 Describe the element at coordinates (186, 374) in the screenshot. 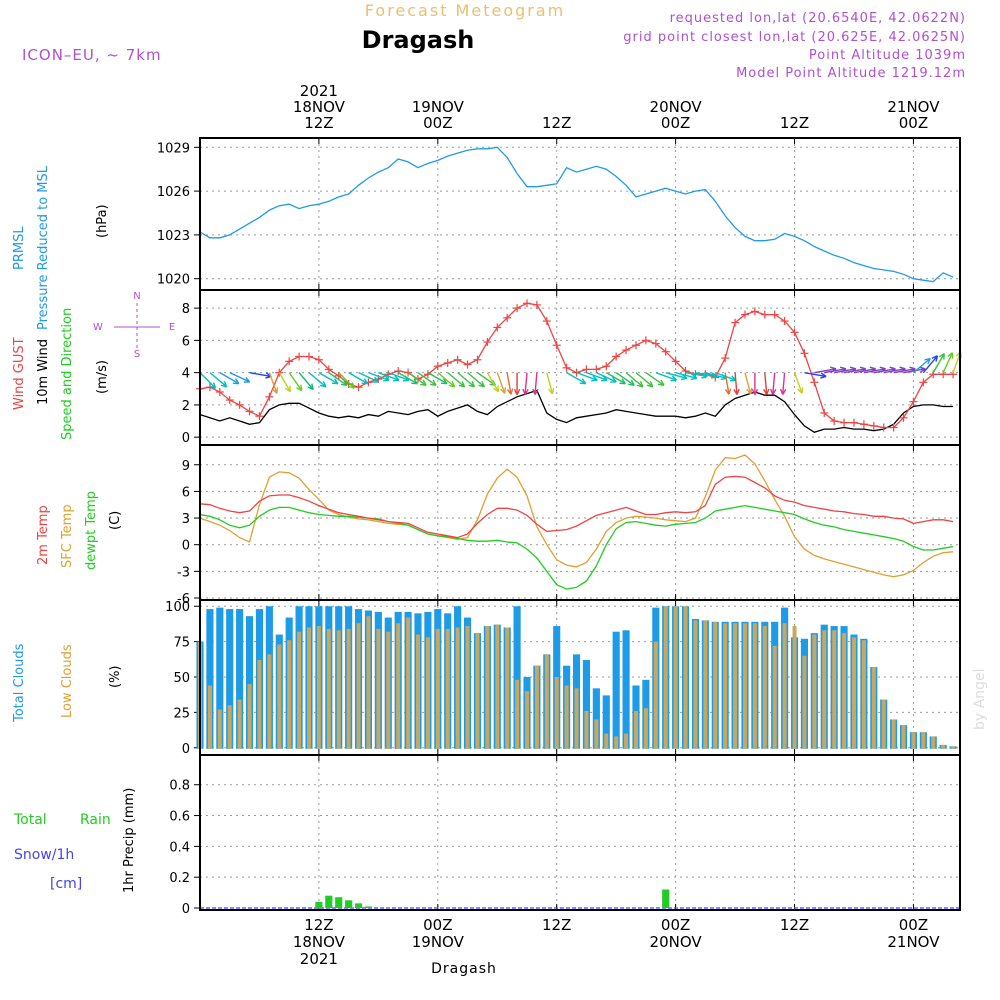

I see `y-tick-label: 4` at that location.